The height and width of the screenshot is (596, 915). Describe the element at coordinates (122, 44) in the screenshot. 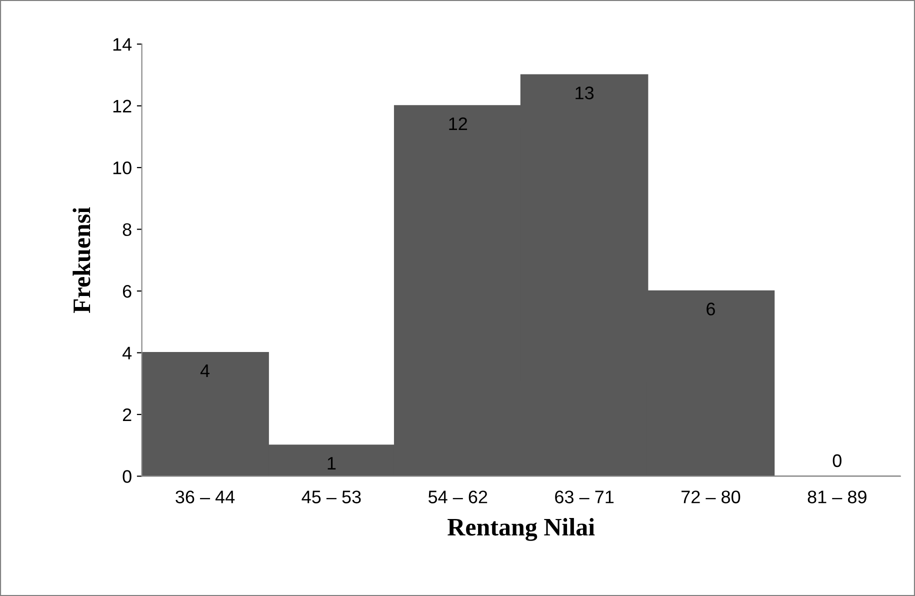

I see `y-tick-label: 14` at that location.